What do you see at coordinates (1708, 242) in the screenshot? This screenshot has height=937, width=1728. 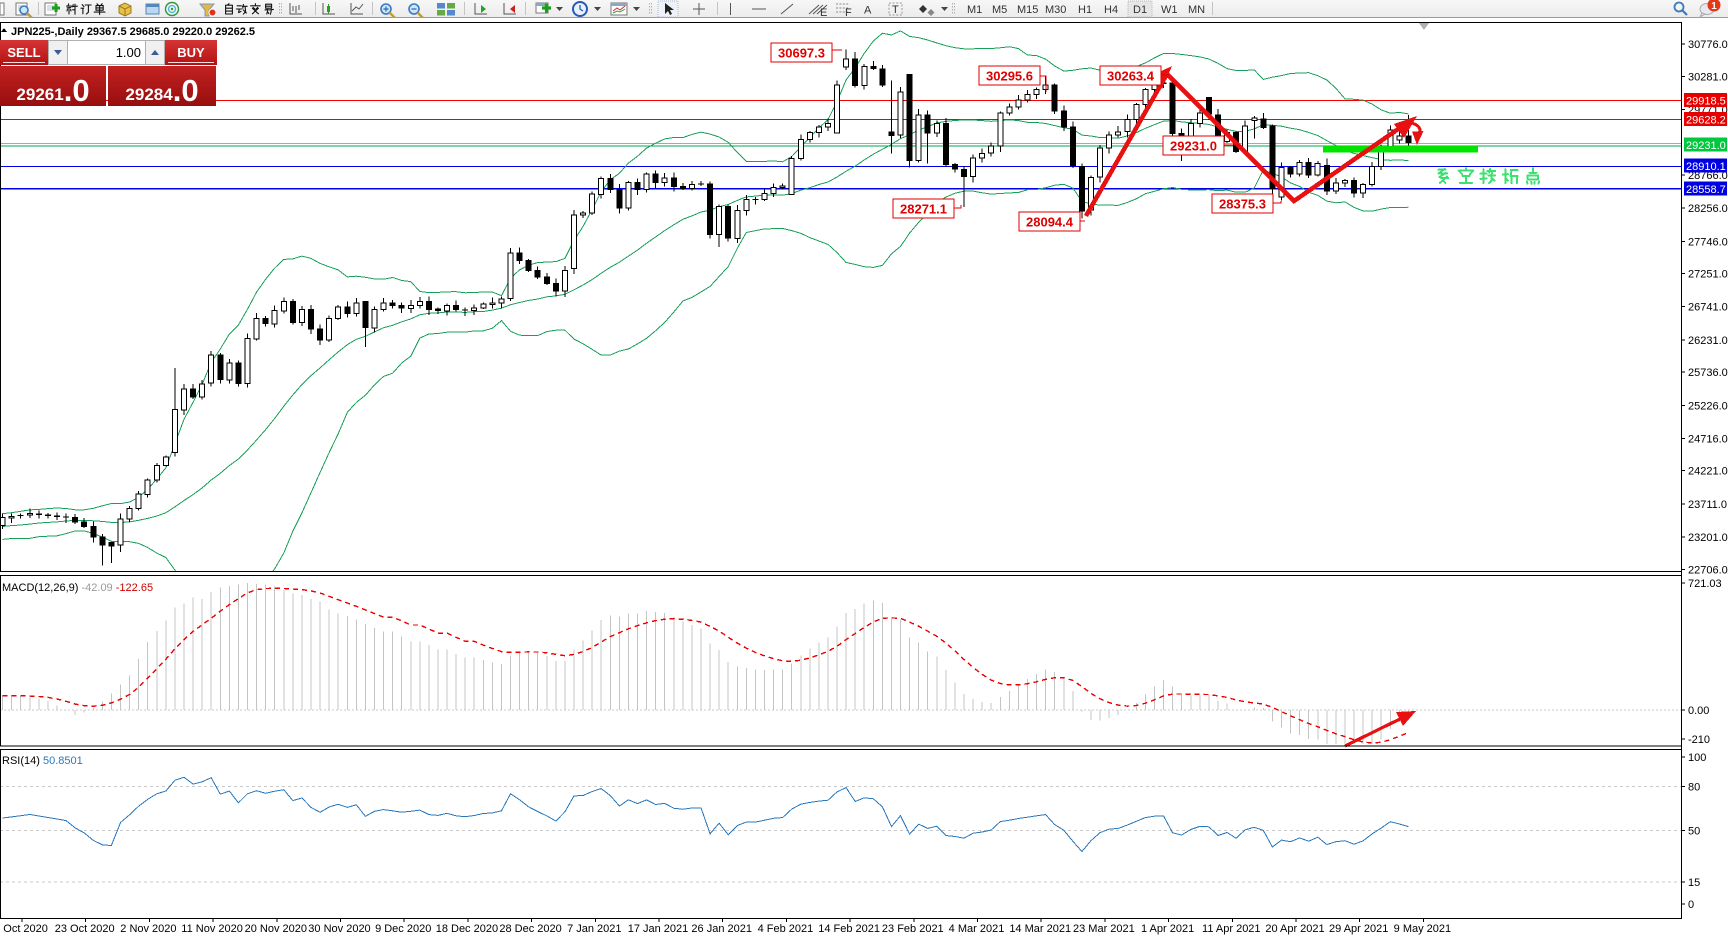 I see `svg-text: 27746.0` at bounding box center [1708, 242].